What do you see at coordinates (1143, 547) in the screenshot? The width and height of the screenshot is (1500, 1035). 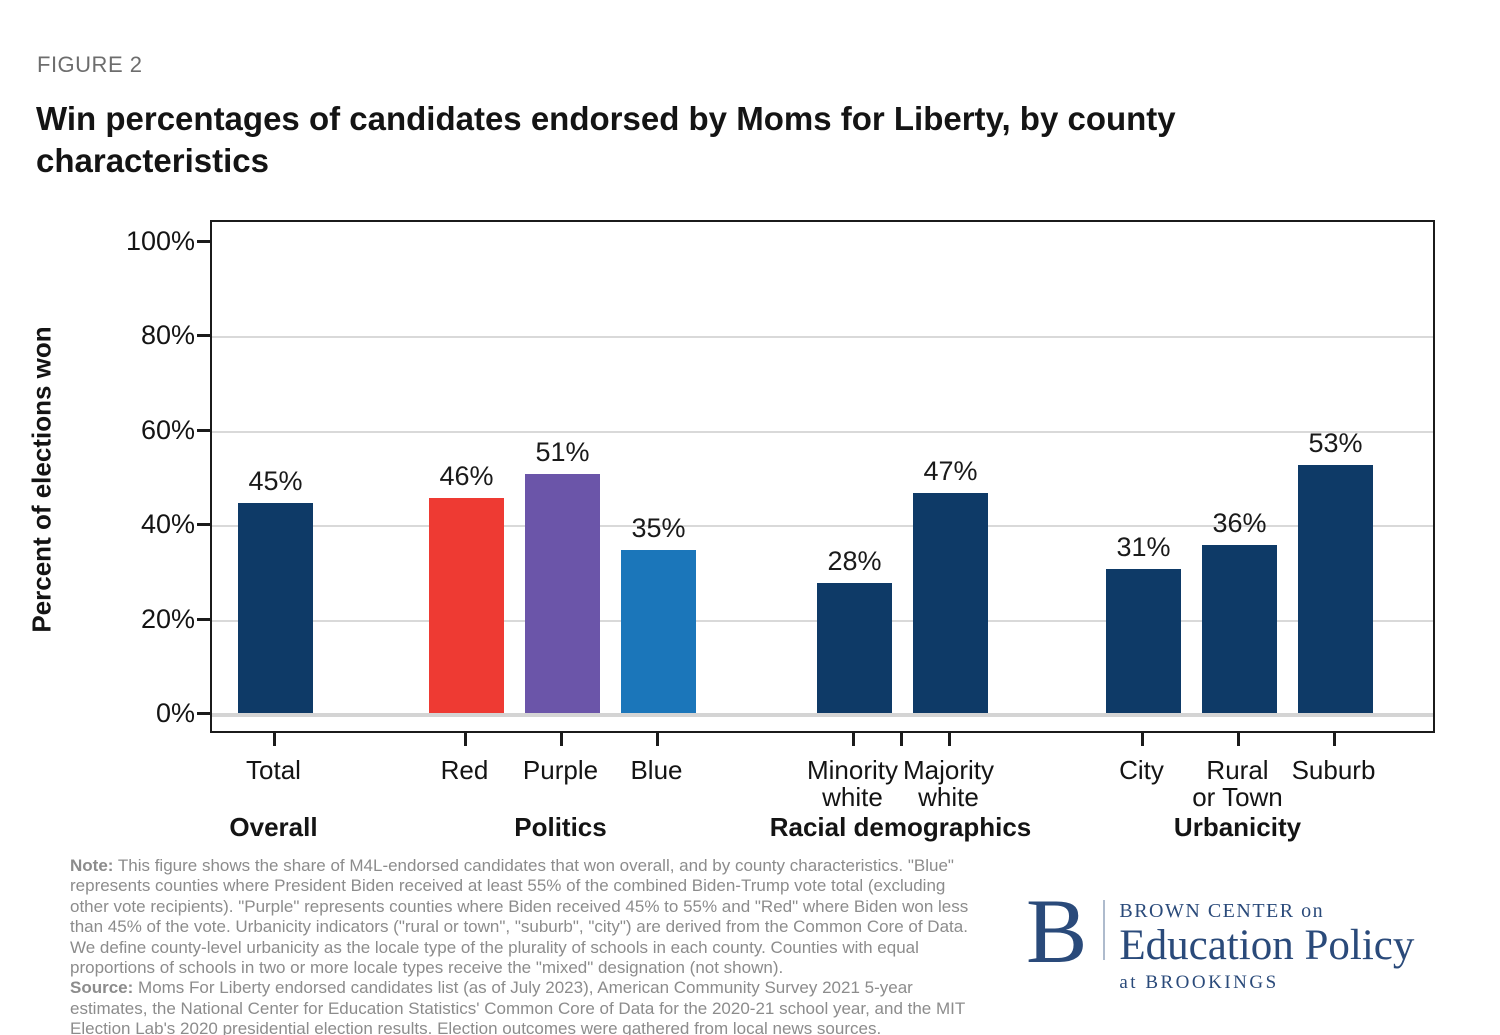 I see `bar-value-label-city: 31%` at bounding box center [1143, 547].